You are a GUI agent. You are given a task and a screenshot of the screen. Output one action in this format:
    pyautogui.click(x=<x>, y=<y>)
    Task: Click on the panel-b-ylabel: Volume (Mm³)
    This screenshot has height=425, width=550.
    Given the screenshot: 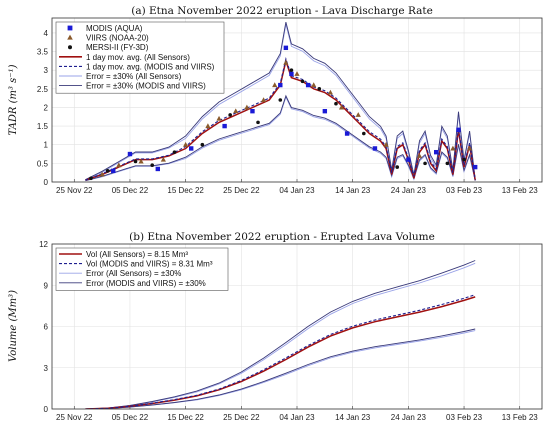 What is the action you would take?
    pyautogui.click(x=13, y=326)
    